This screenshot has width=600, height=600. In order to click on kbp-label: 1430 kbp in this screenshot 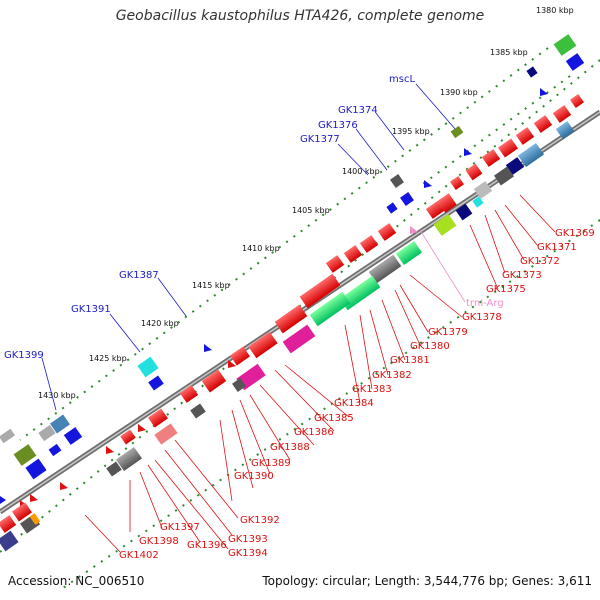, I will do `click(57, 395)`.